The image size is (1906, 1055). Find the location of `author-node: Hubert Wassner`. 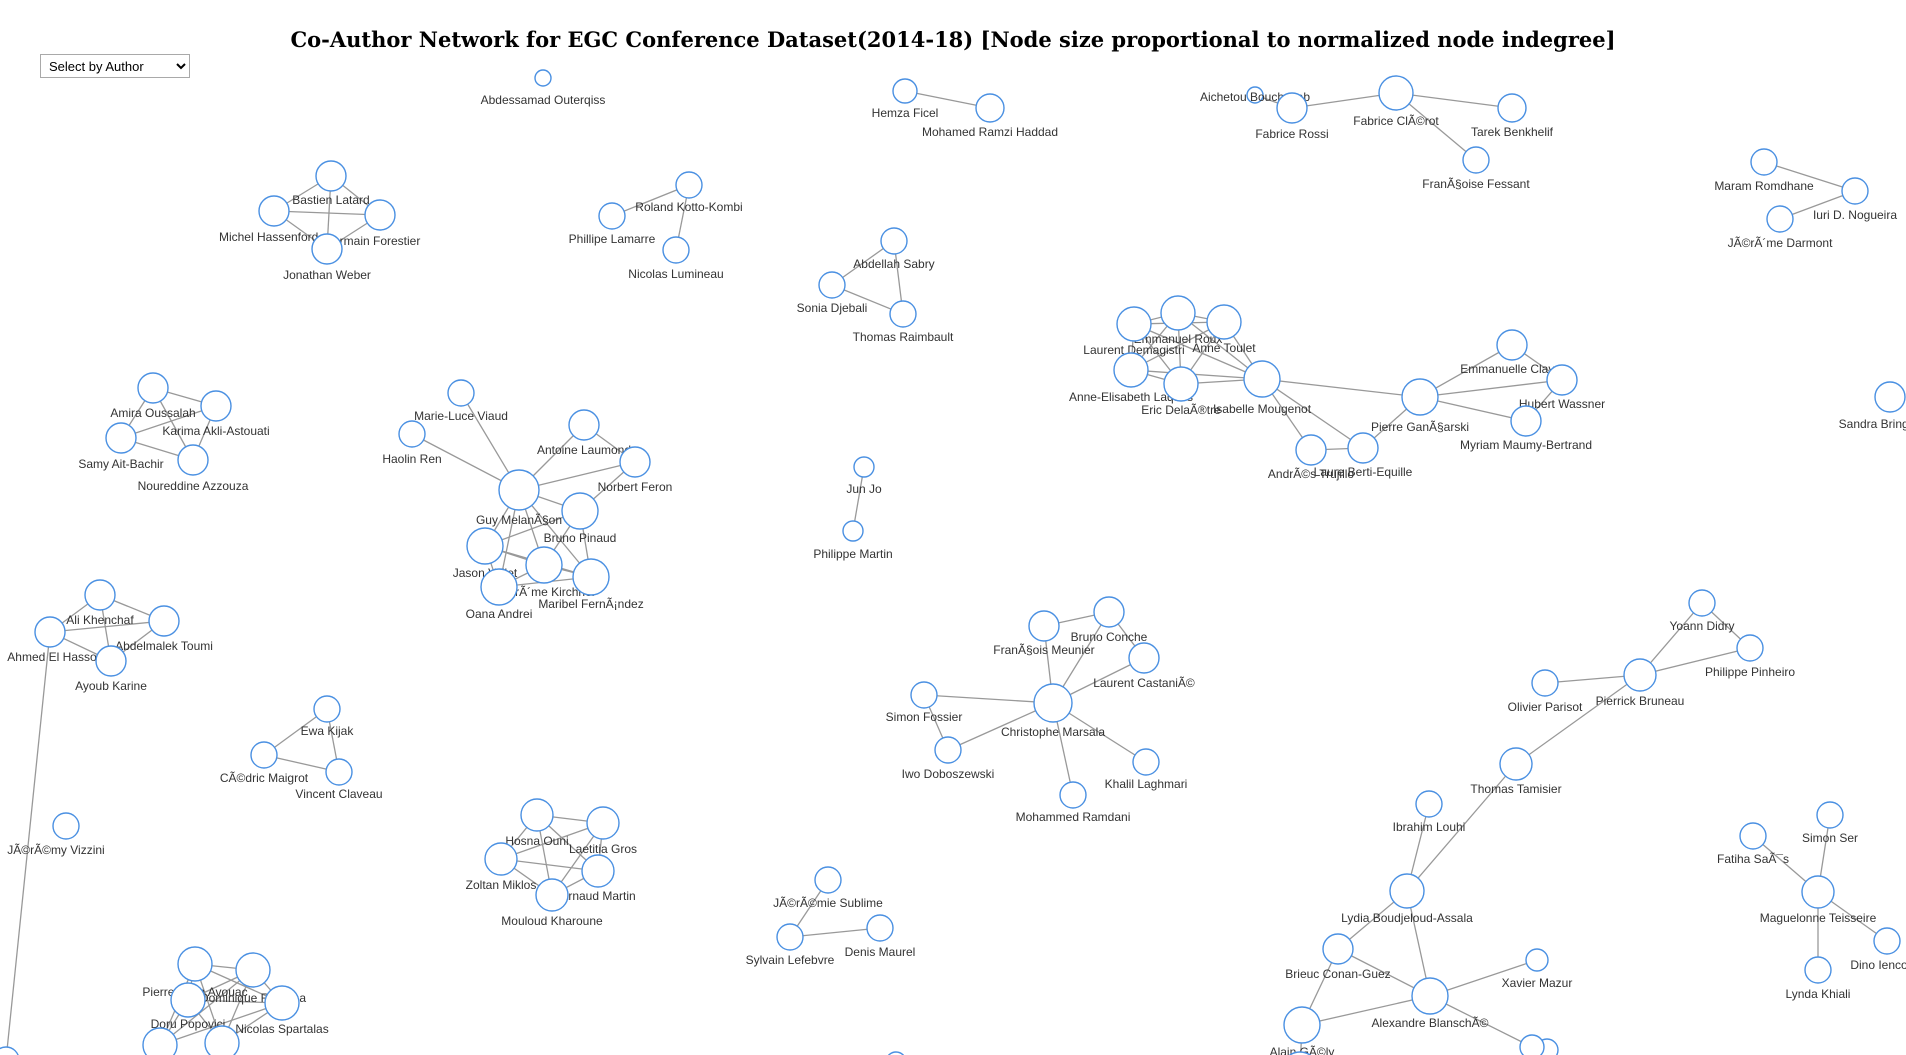

author-node: Hubert Wassner is located at coordinates (1562, 387).